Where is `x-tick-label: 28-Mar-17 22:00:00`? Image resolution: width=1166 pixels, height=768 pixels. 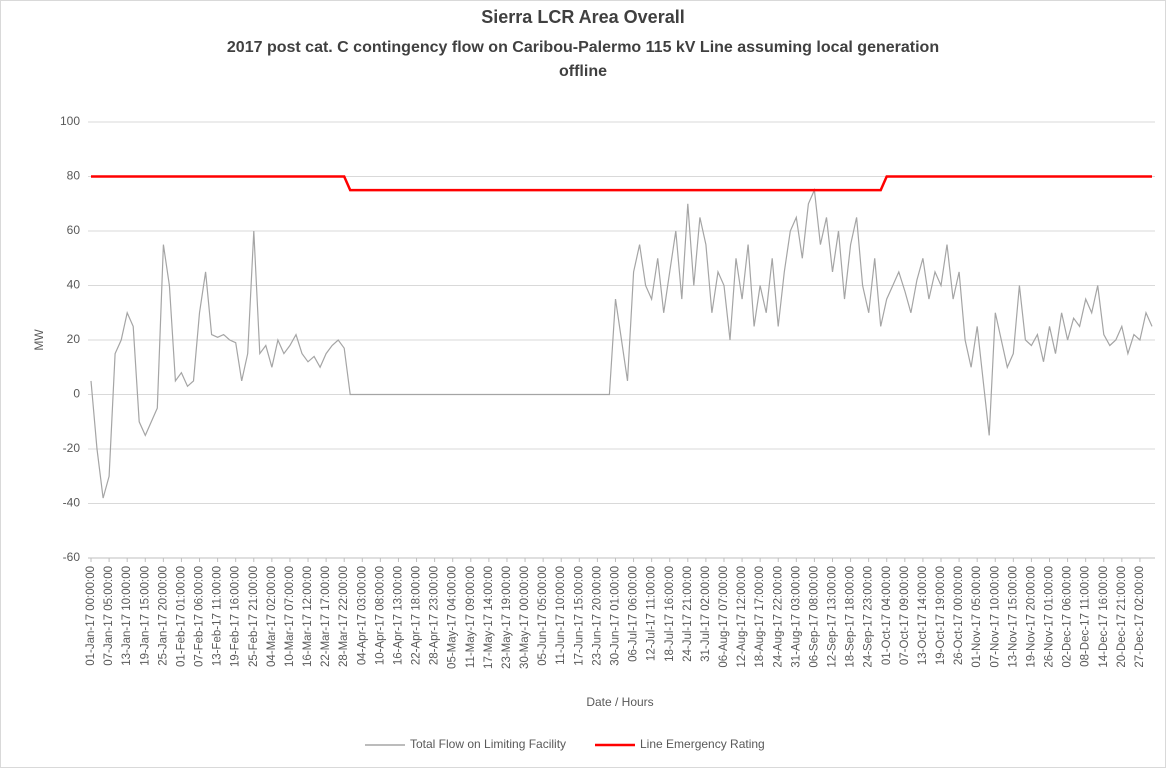 x-tick-label: 28-Mar-17 22:00:00 is located at coordinates (344, 616).